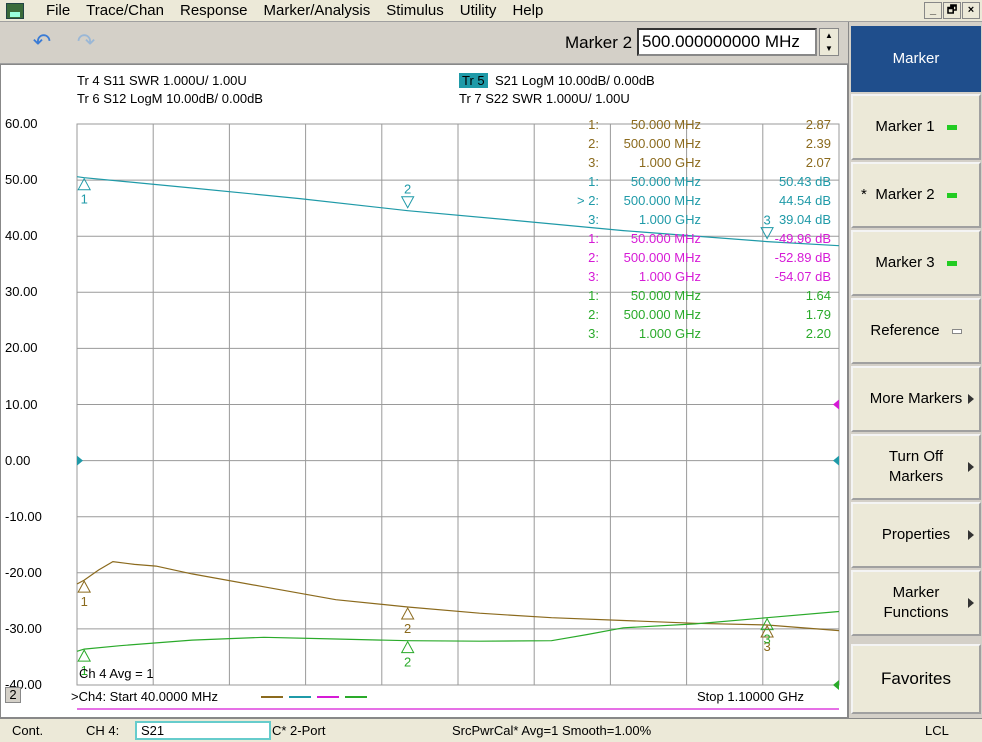  What do you see at coordinates (818, 143) in the screenshot?
I see `marker-readout-value: 2.39` at bounding box center [818, 143].